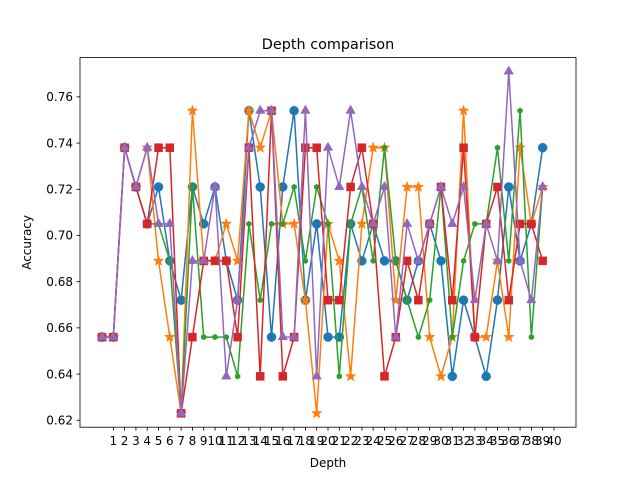 Image resolution: width=640 pixels, height=480 pixels. I want to click on x-tick-label: 34, so click(486, 441).